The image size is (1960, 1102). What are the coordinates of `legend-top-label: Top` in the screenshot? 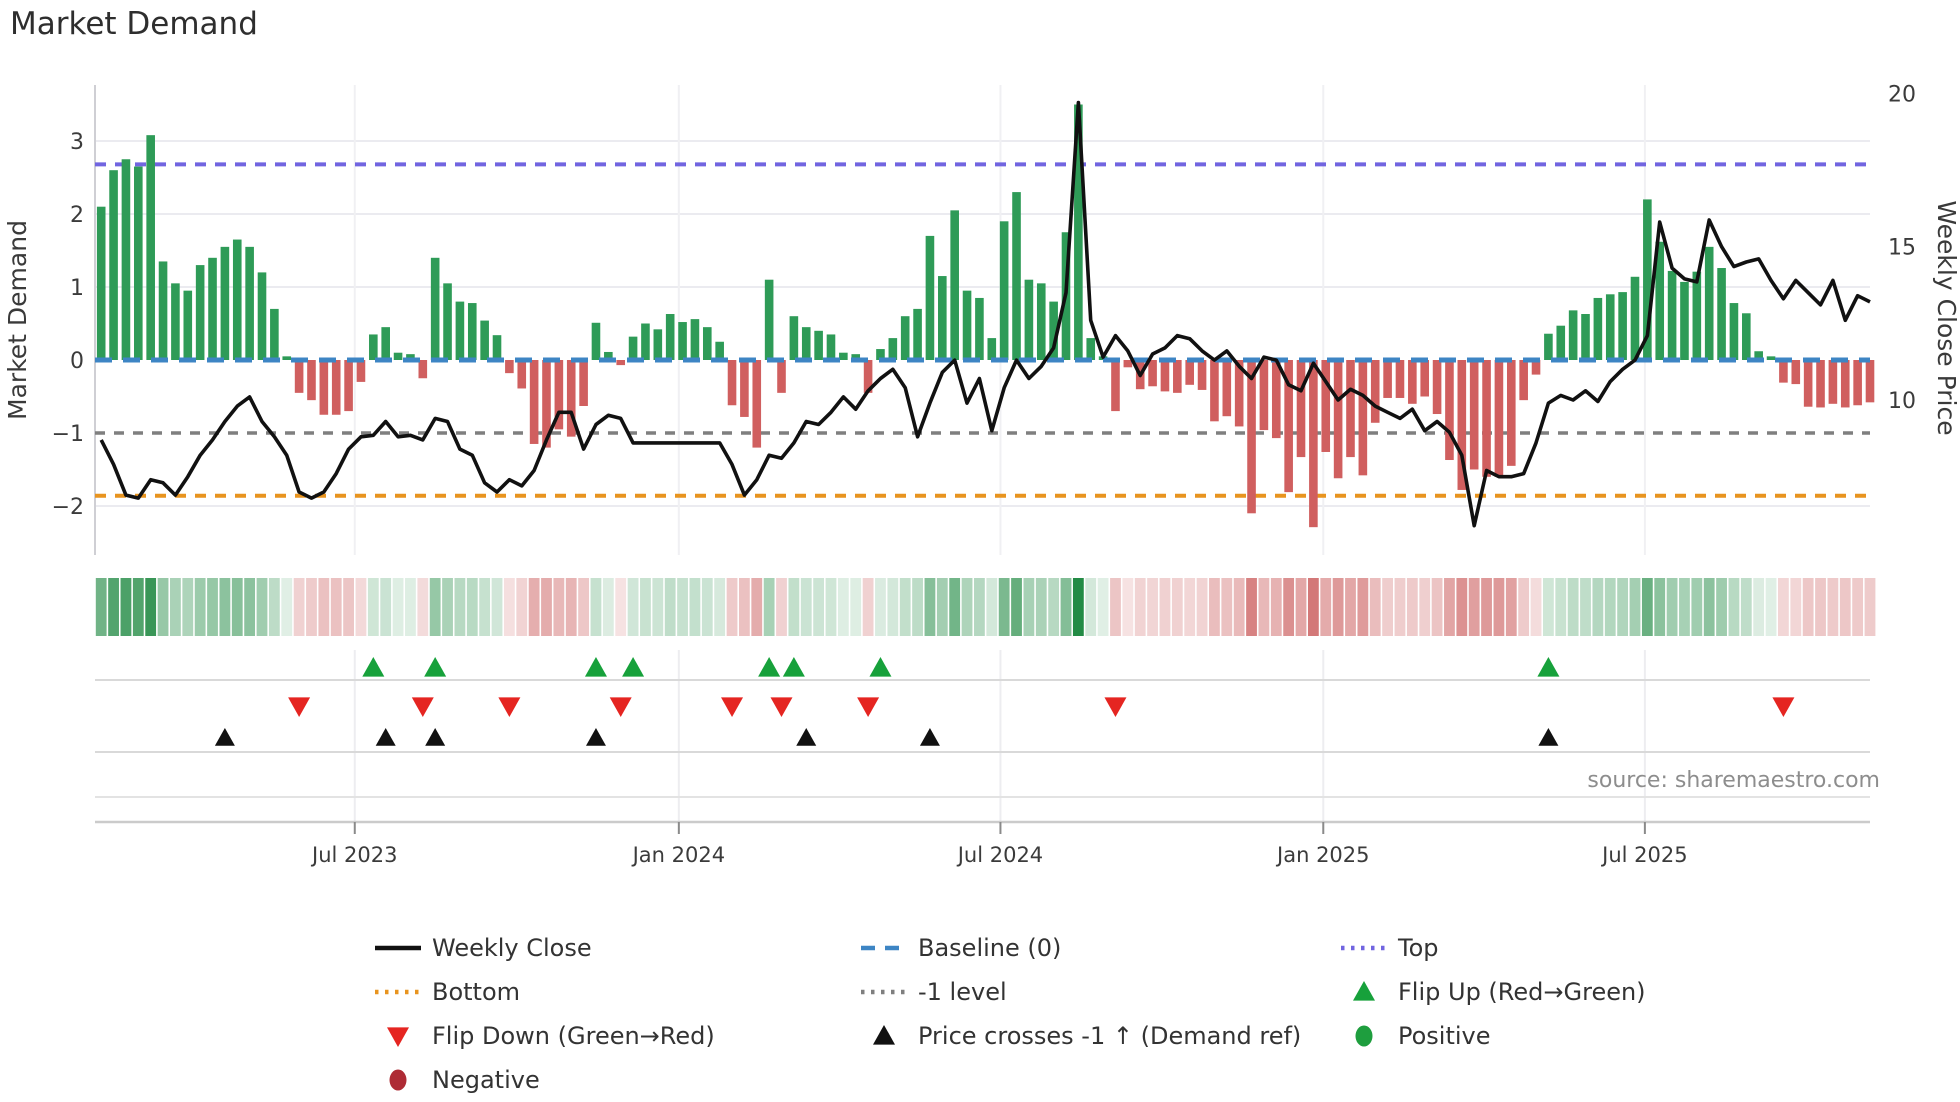 It's located at (1418, 948).